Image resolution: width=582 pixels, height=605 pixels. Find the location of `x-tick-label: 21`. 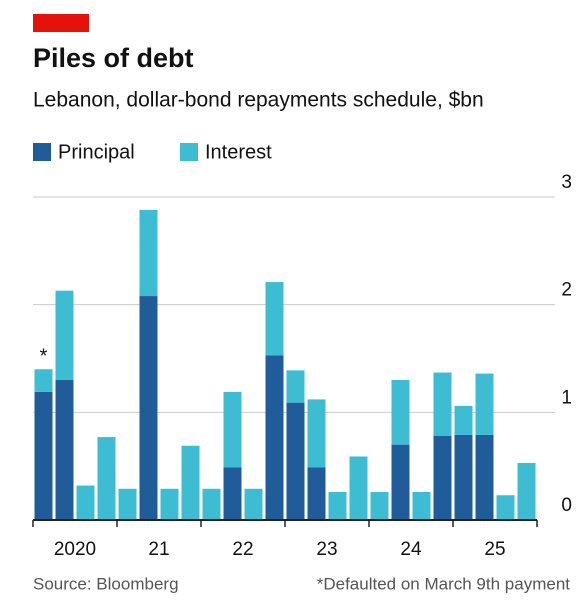

x-tick-label: 21 is located at coordinates (158, 549).